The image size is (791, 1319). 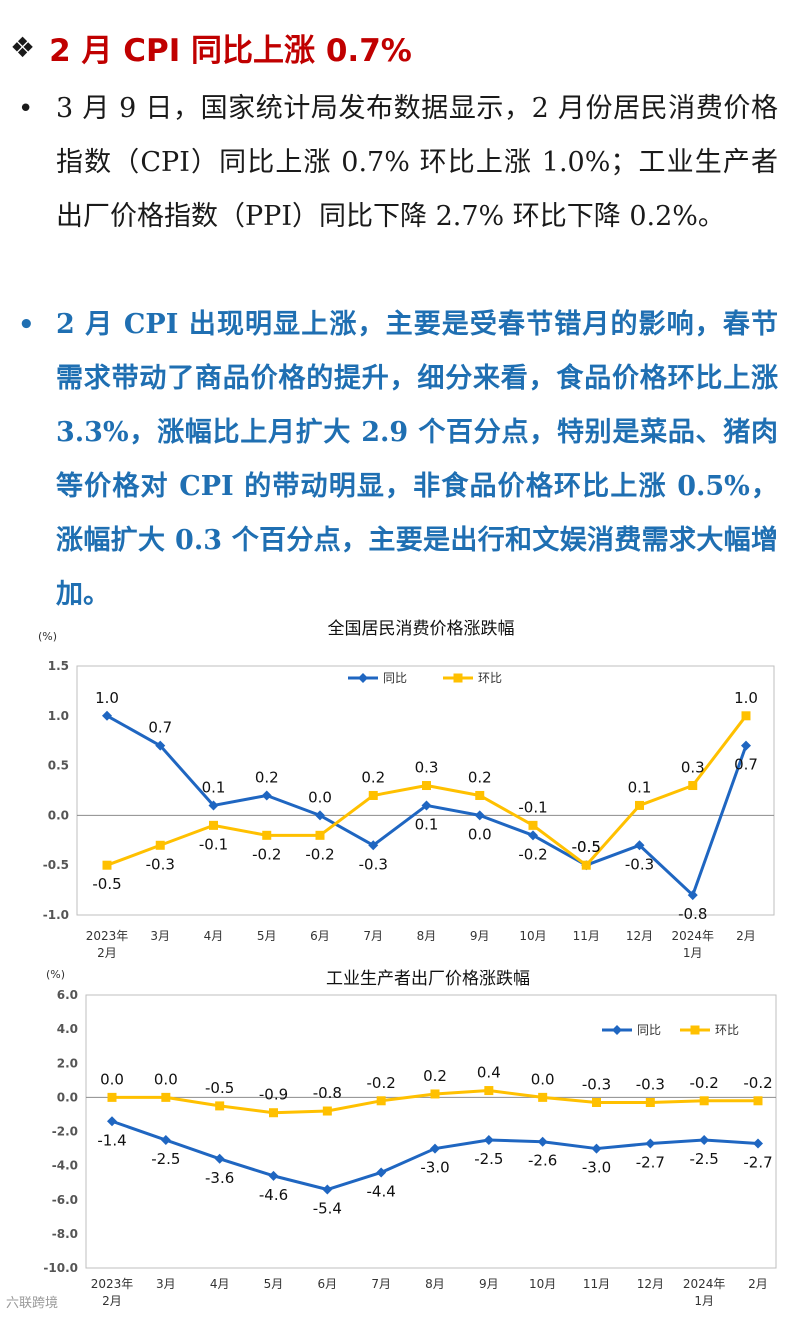 I want to click on x-tick-label: 2023年, so click(x=107, y=936).